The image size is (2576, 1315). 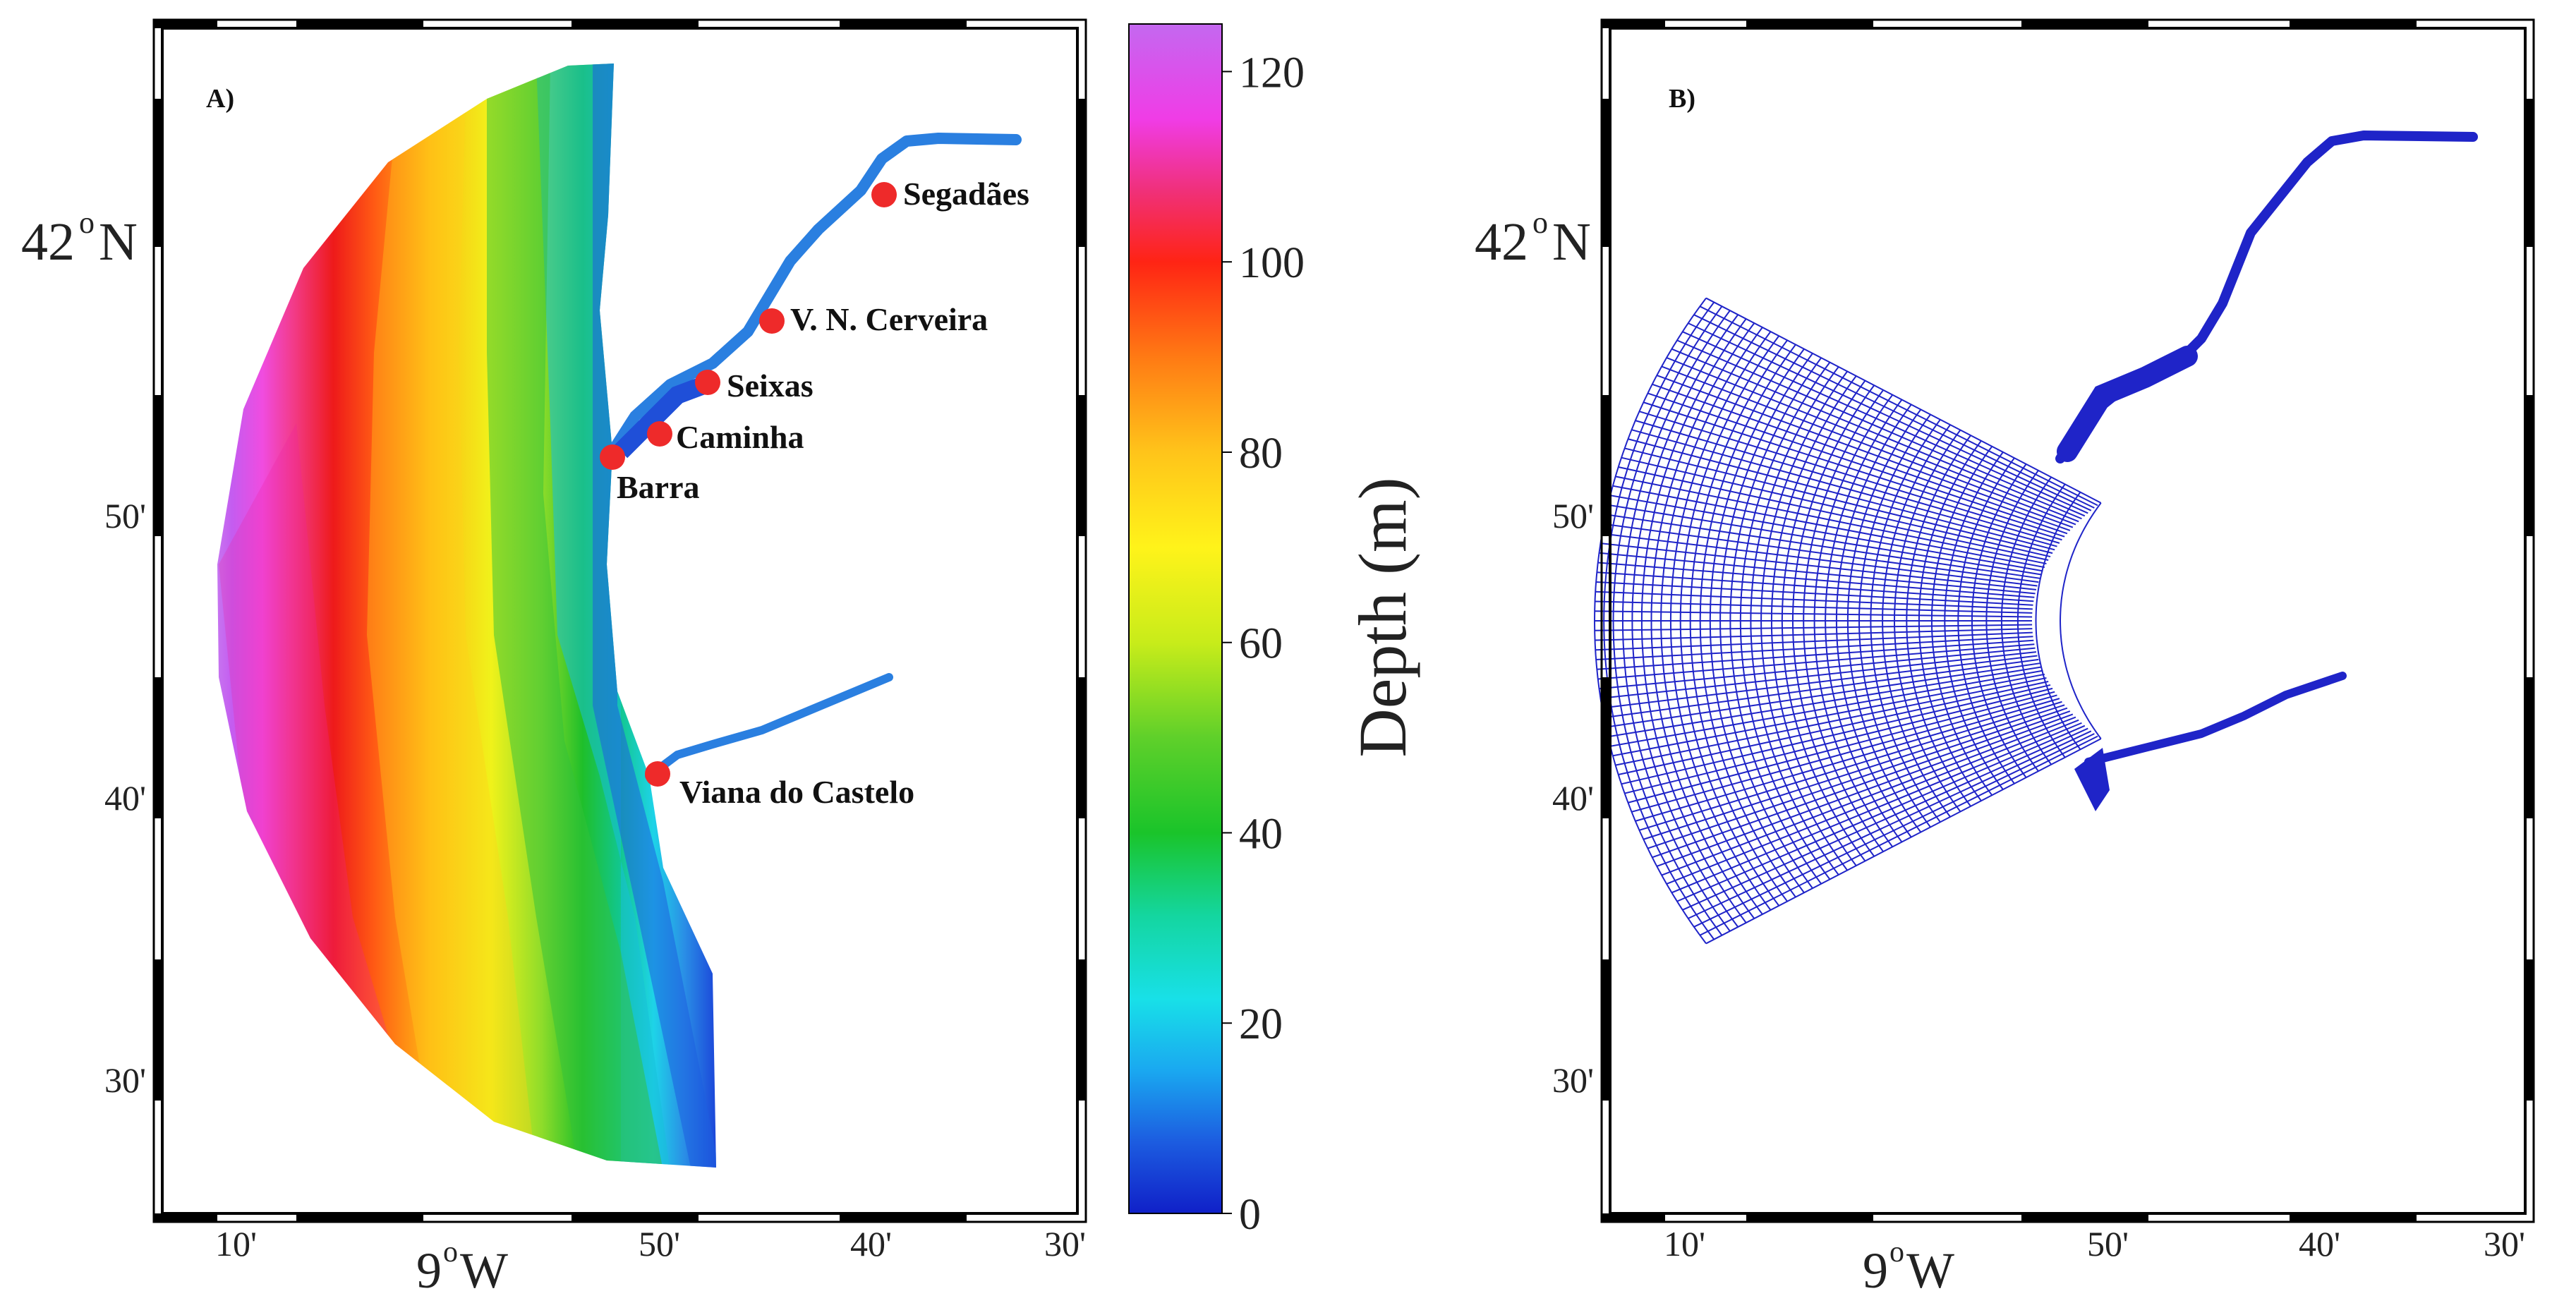 What do you see at coordinates (1682, 99) in the screenshot?
I see `panel-b-label: B)` at bounding box center [1682, 99].